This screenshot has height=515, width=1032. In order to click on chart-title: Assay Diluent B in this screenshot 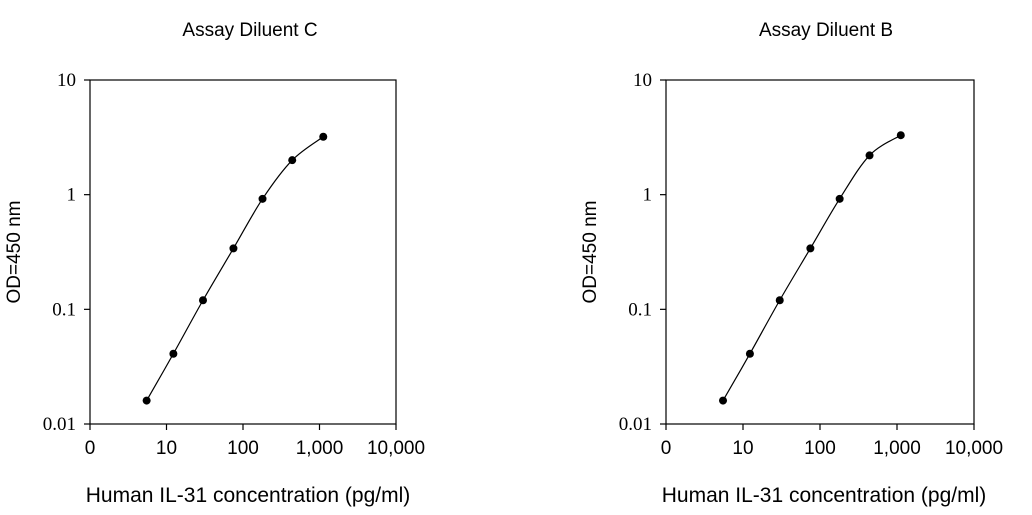, I will do `click(826, 30)`.